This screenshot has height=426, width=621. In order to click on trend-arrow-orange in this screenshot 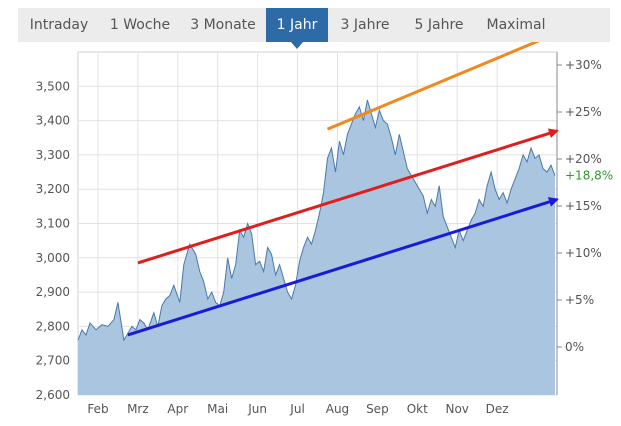, I will do `click(442, 81)`.